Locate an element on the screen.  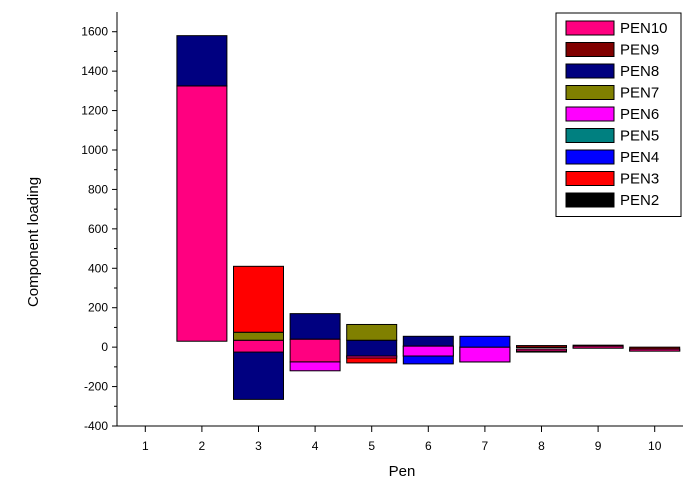
x-tick-label: 5 is located at coordinates (371, 446).